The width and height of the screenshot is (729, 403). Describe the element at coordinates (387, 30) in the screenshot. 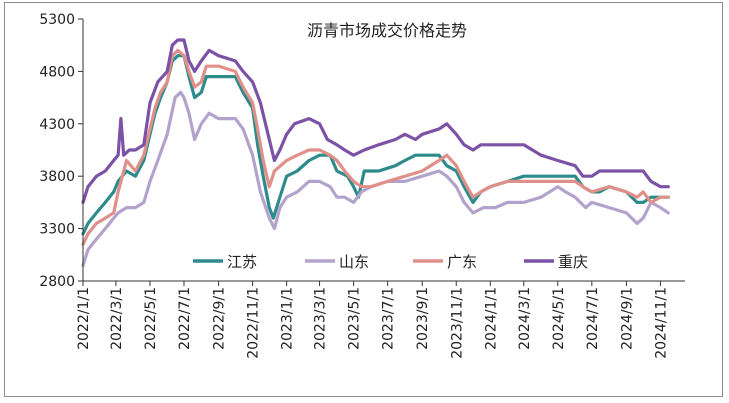

I see `chart-title: 沥青市场成交价格走势` at that location.